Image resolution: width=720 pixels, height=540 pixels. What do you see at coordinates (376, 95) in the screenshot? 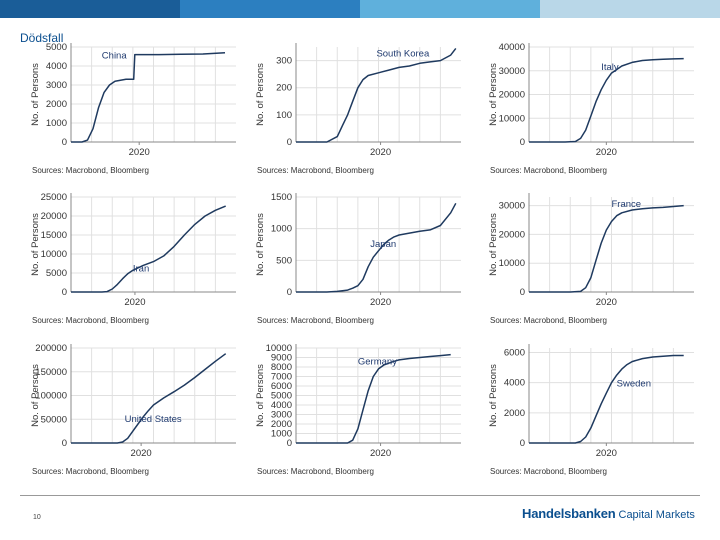
I see `series-line-south-korea` at bounding box center [376, 95].